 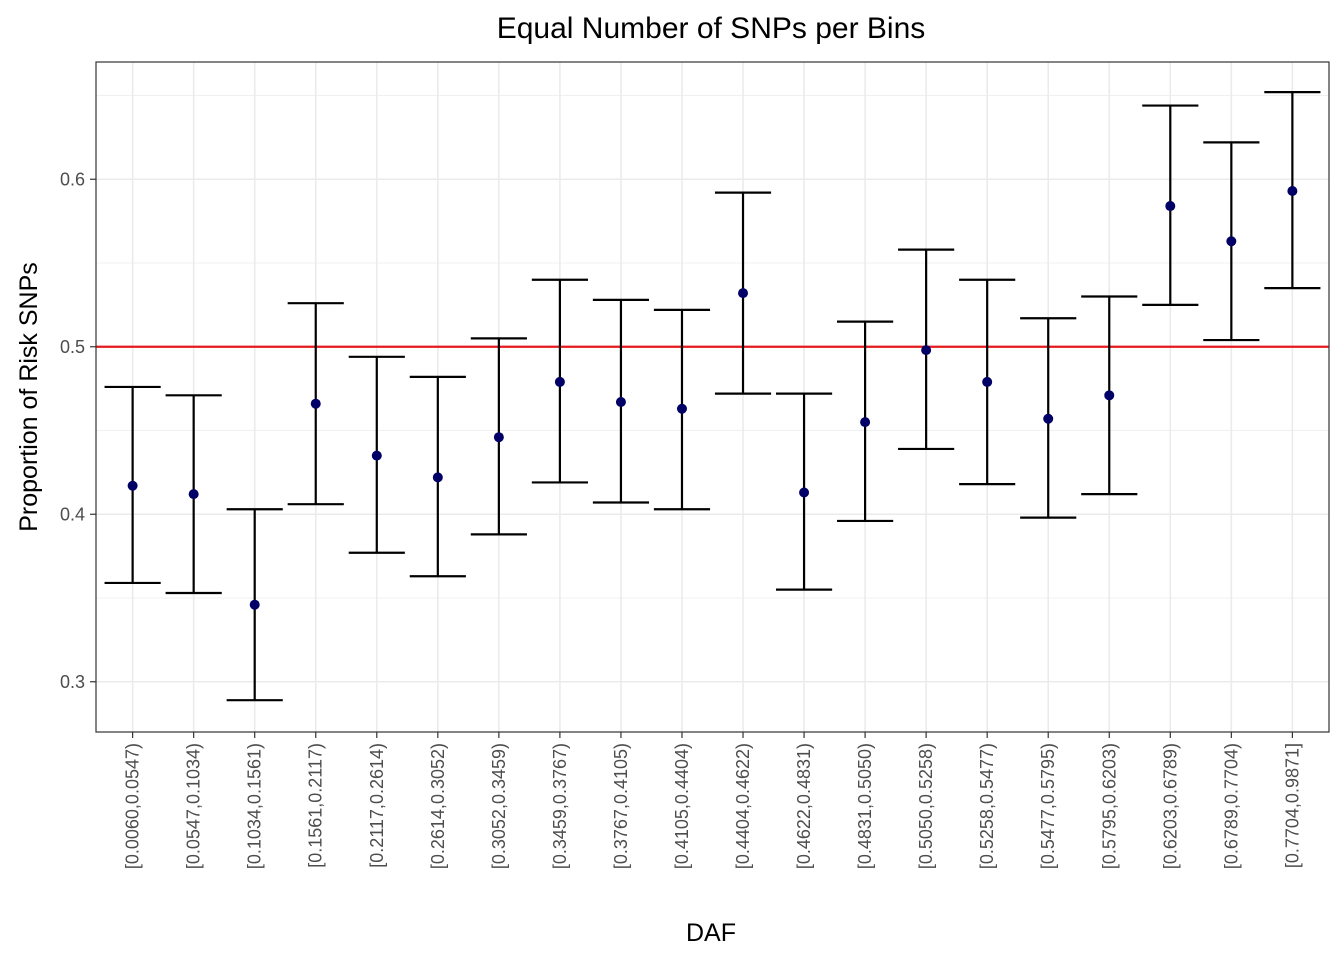 I want to click on x-tick-label: [0.5795,0.6203), so click(x=1109, y=806).